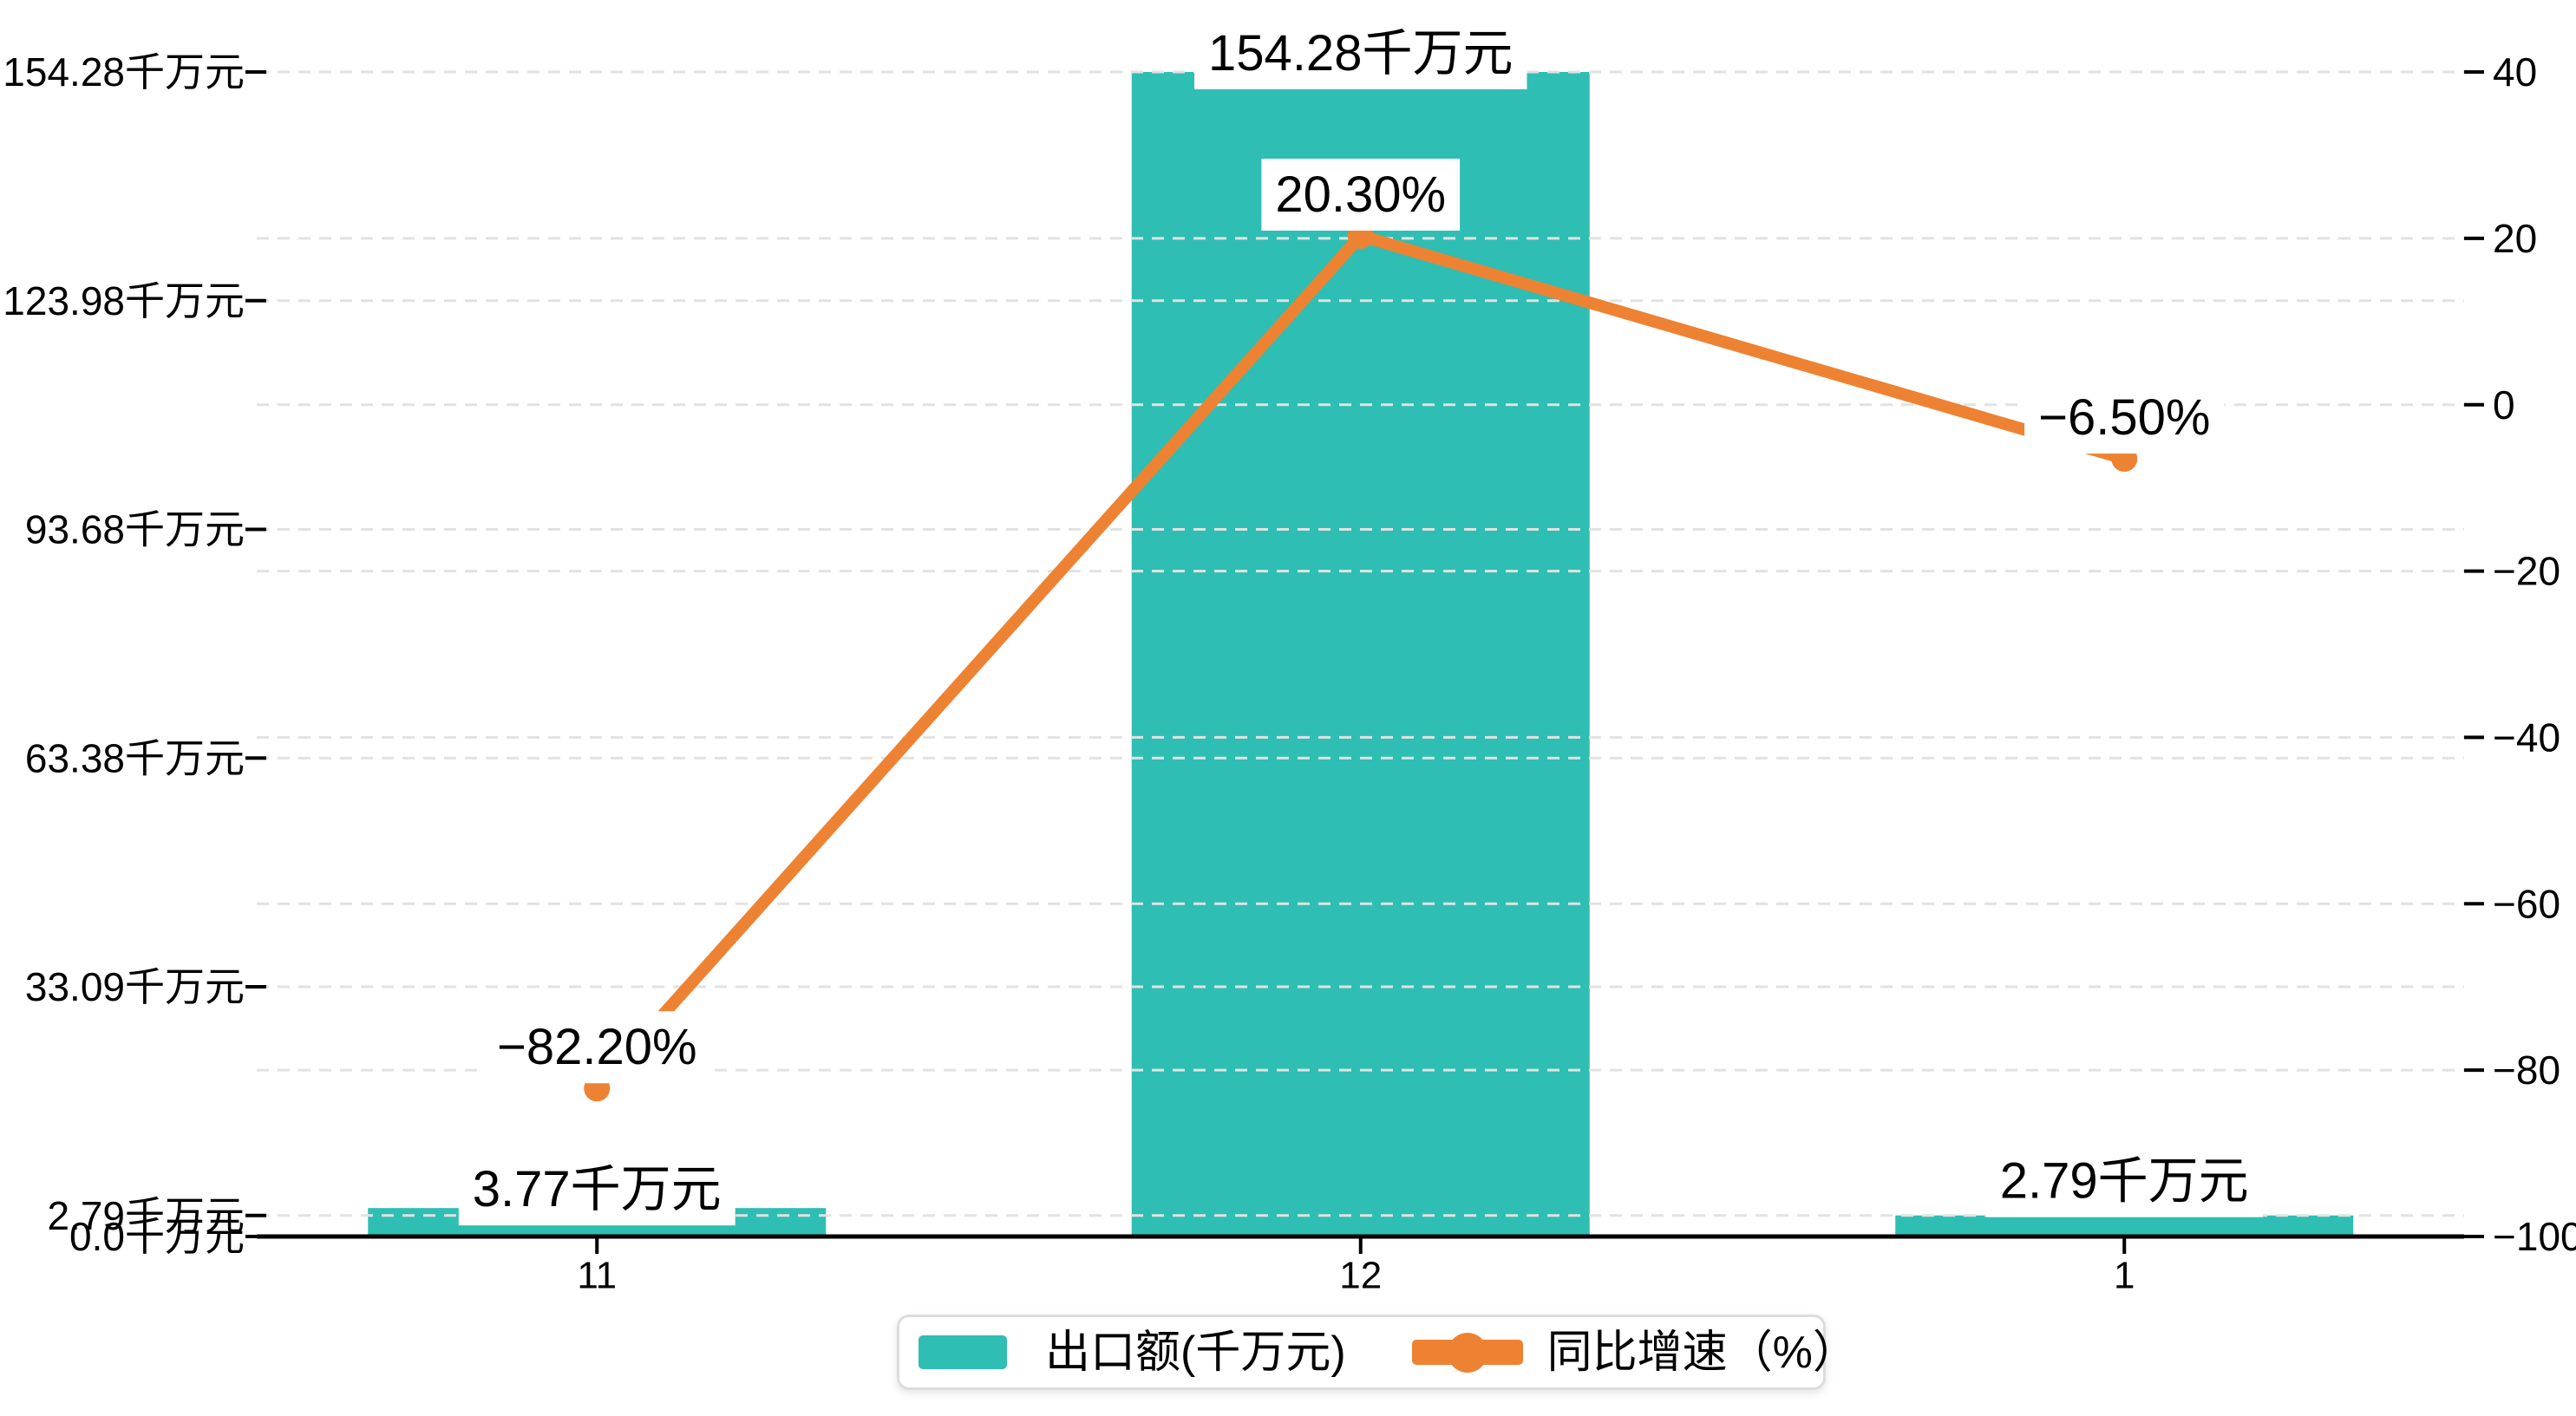 The width and height of the screenshot is (2576, 1416). I want to click on right-axis-label: 40, so click(2515, 72).